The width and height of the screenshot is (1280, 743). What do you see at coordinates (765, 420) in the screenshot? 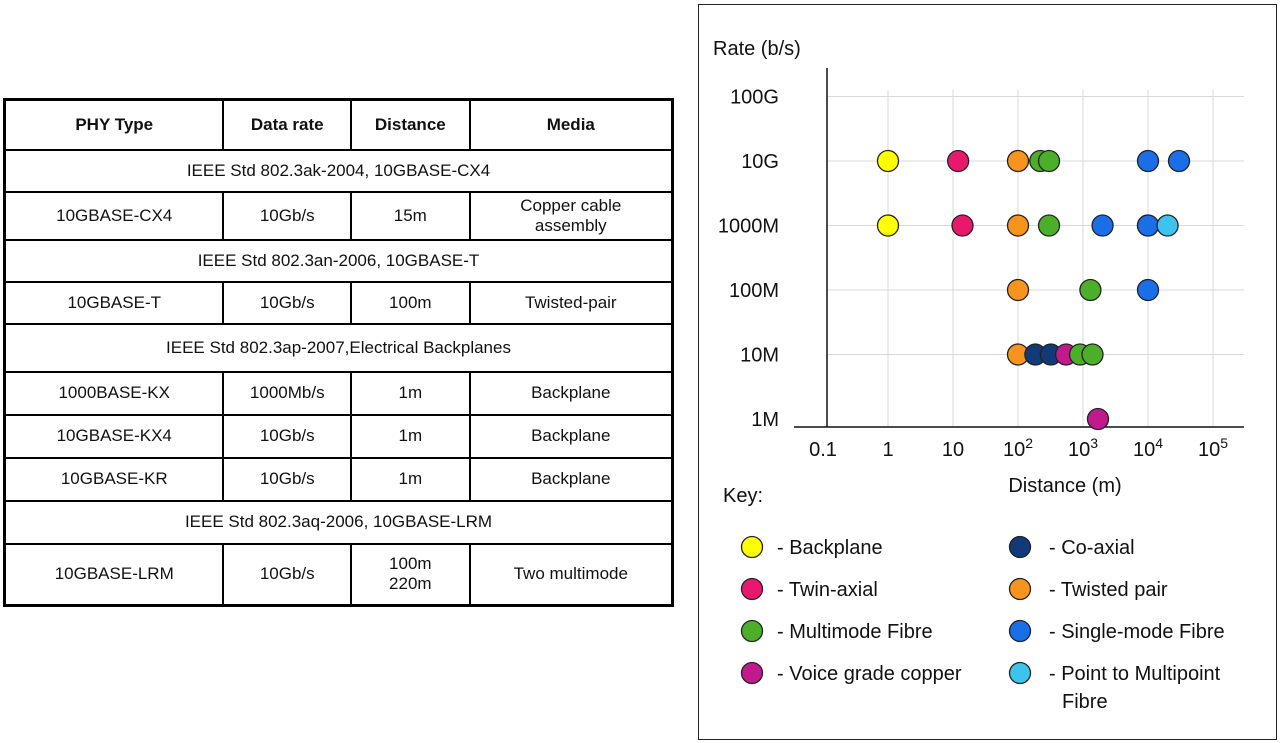
I see `y-tick-label: 1M` at bounding box center [765, 420].